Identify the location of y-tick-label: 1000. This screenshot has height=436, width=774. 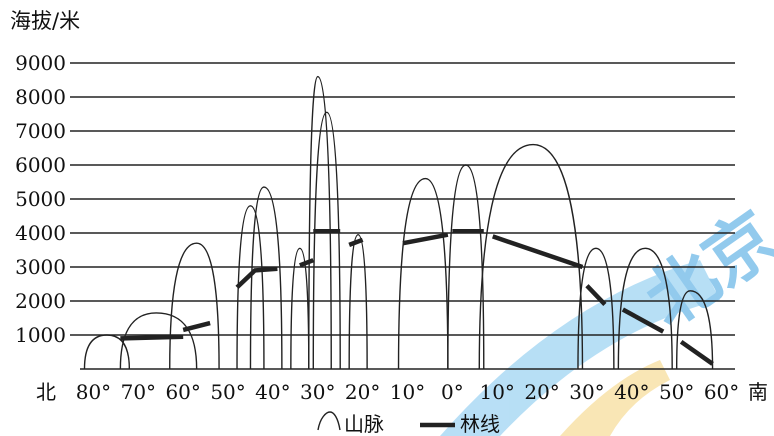
(40, 335).